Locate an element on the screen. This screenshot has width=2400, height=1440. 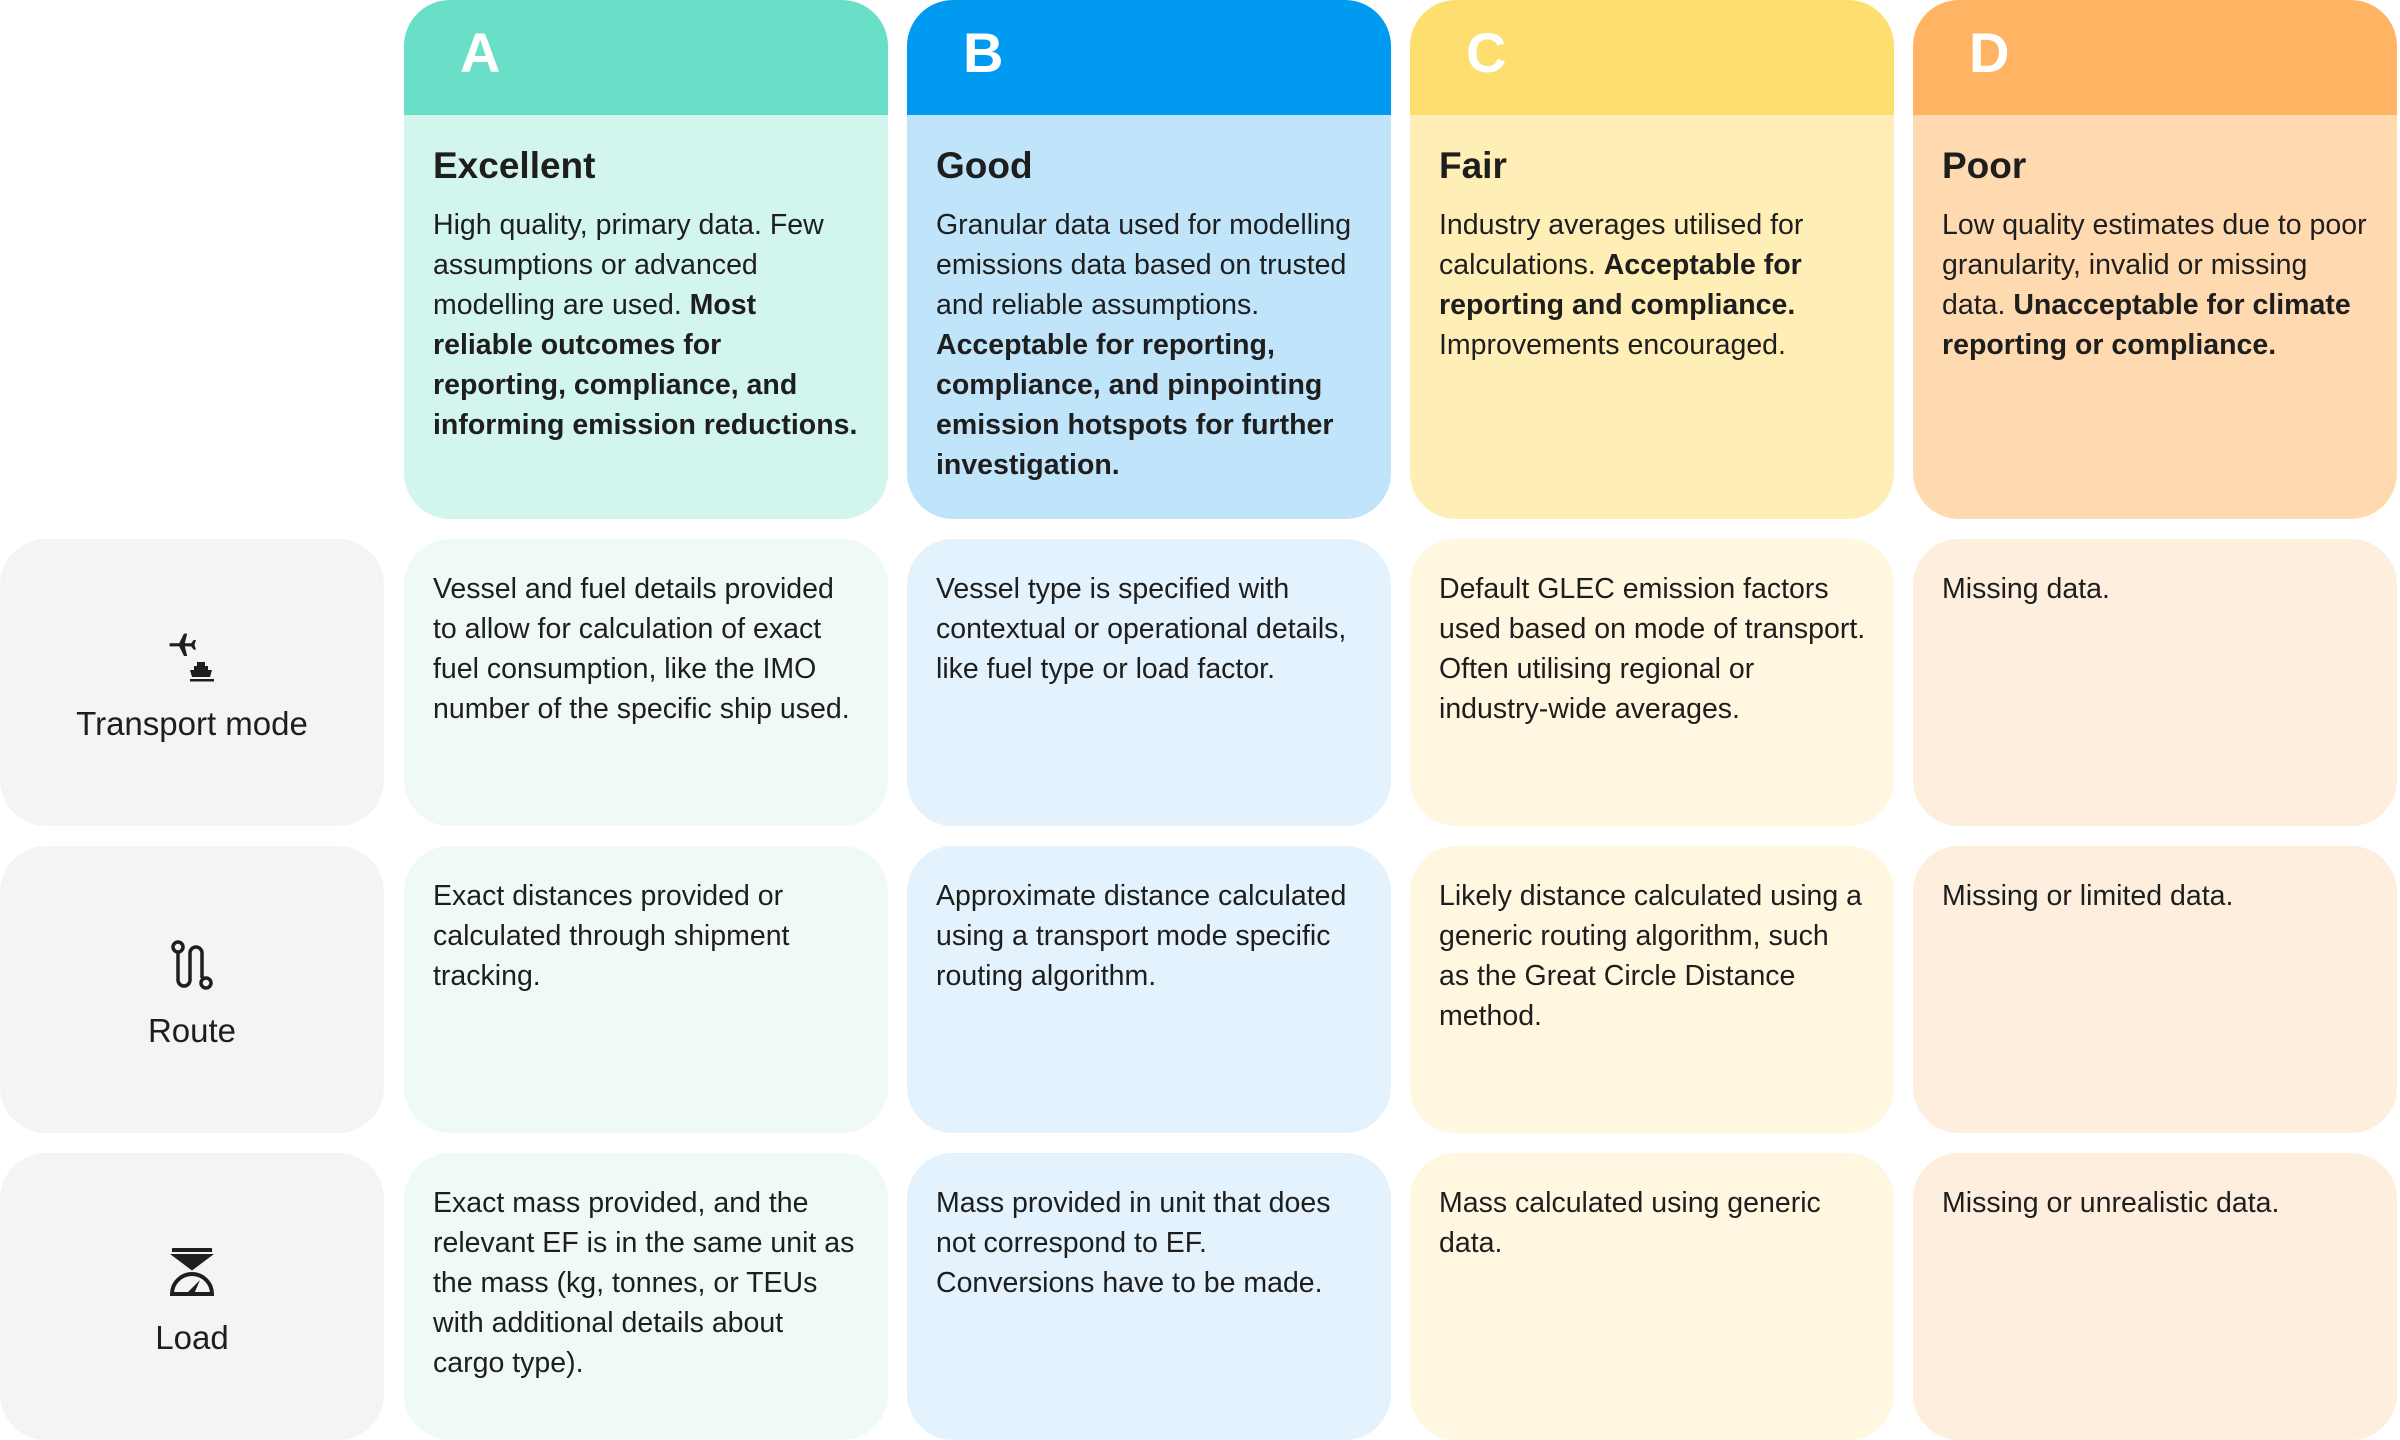
grade-title: Fair is located at coordinates (1473, 165).